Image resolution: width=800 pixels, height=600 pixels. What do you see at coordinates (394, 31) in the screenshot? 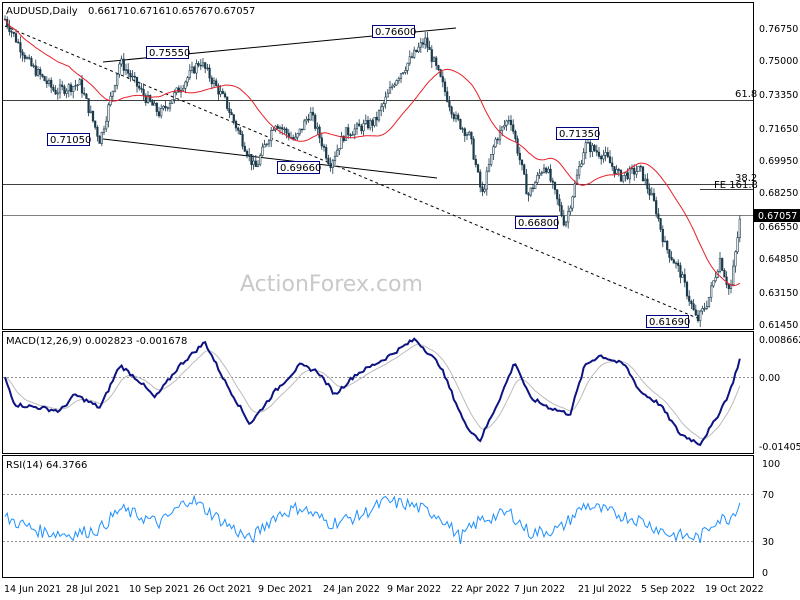
I see `annotation-076600: 0.76600` at bounding box center [394, 31].